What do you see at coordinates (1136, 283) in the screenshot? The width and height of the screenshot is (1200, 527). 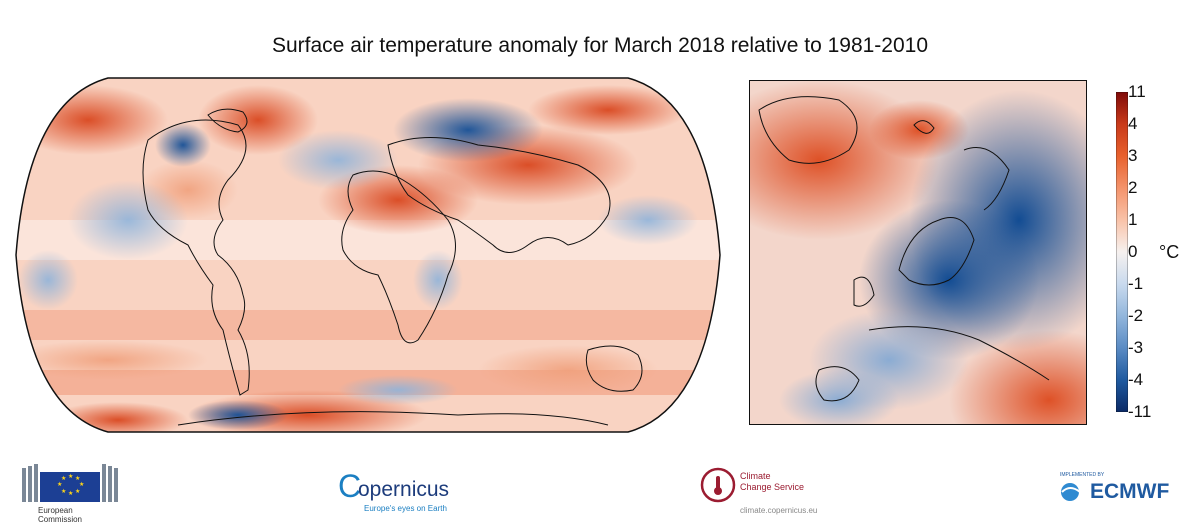 I see `colorbar-tick-label: -1` at bounding box center [1136, 283].